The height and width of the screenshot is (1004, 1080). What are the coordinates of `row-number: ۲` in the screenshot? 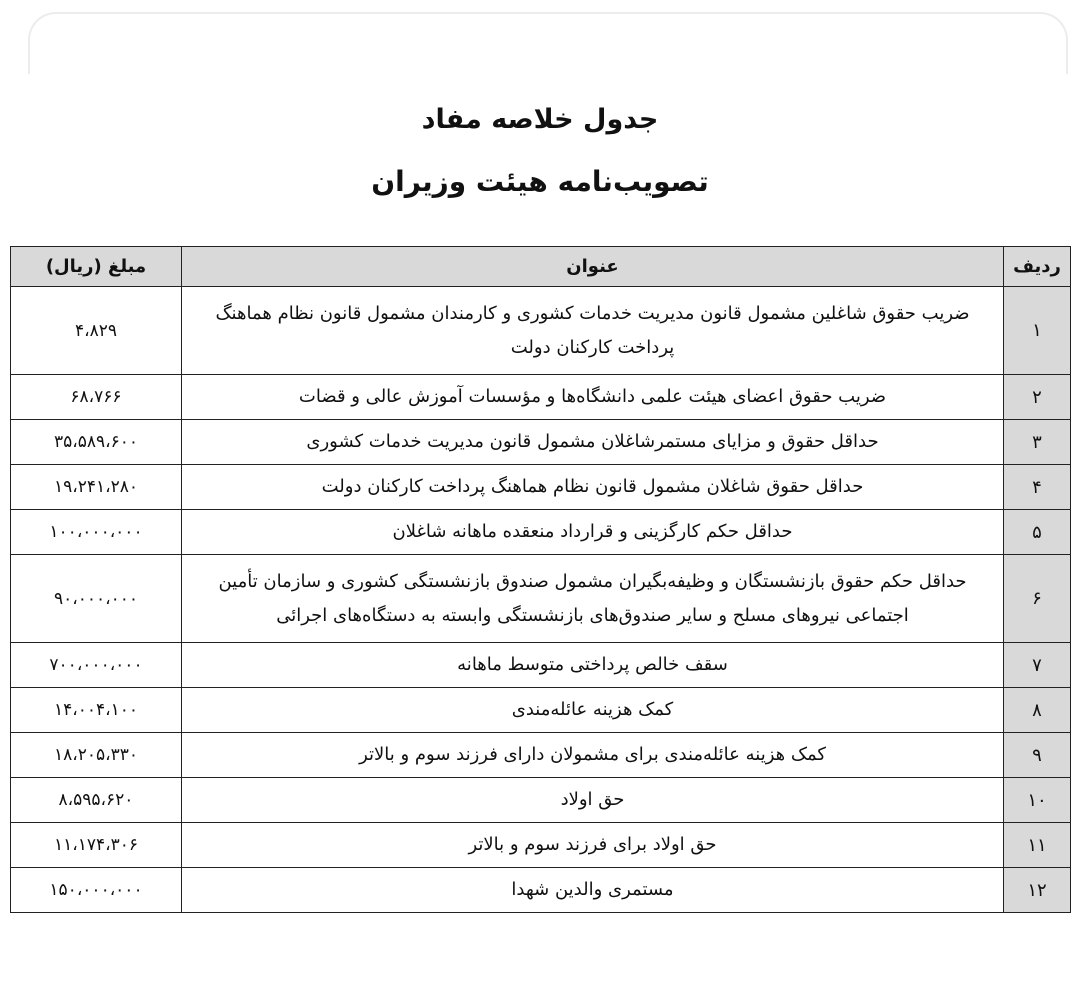 It's located at (1037, 397).